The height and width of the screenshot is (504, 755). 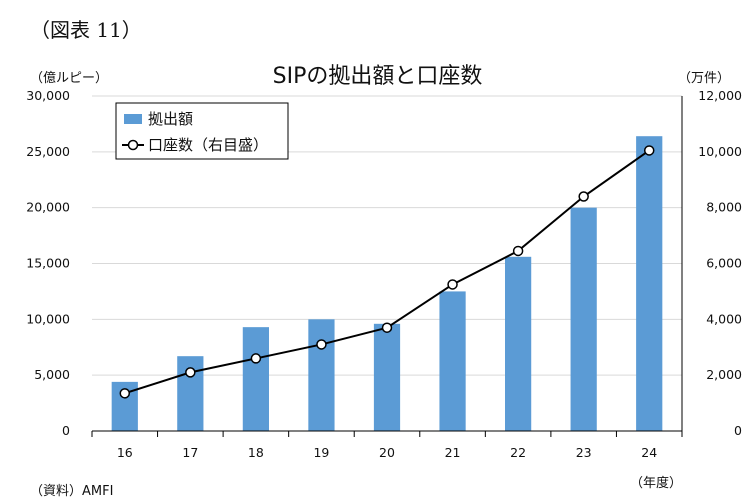 What do you see at coordinates (48, 263) in the screenshot?
I see `y-left-tick-label: 15,000` at bounding box center [48, 263].